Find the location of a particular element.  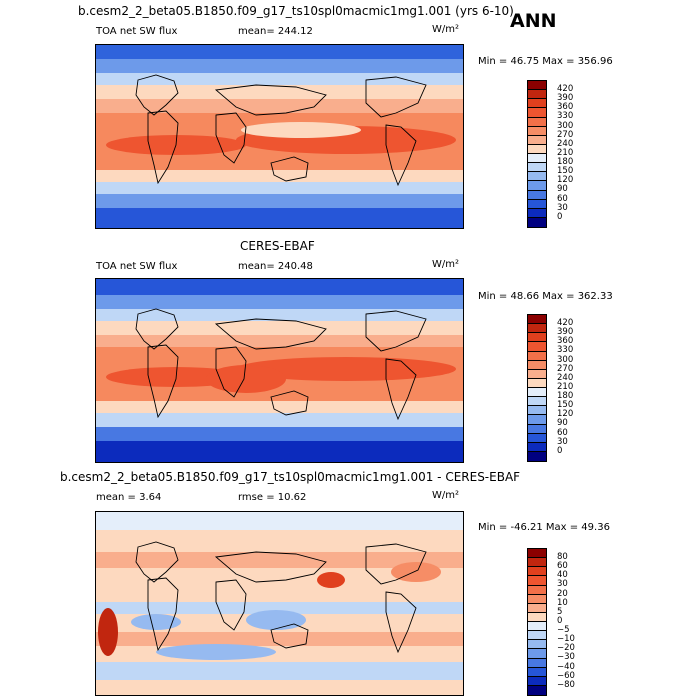

panel-1-colorbar is located at coordinates (537, 154).